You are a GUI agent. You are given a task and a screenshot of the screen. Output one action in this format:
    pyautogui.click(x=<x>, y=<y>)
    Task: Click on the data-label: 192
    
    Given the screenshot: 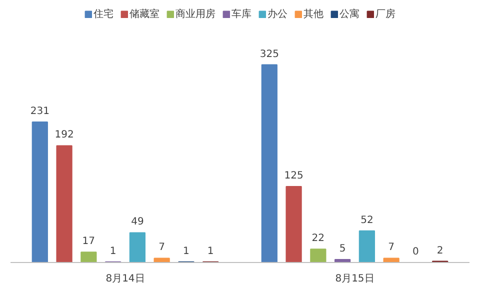 What is the action you would take?
    pyautogui.click(x=64, y=135)
    